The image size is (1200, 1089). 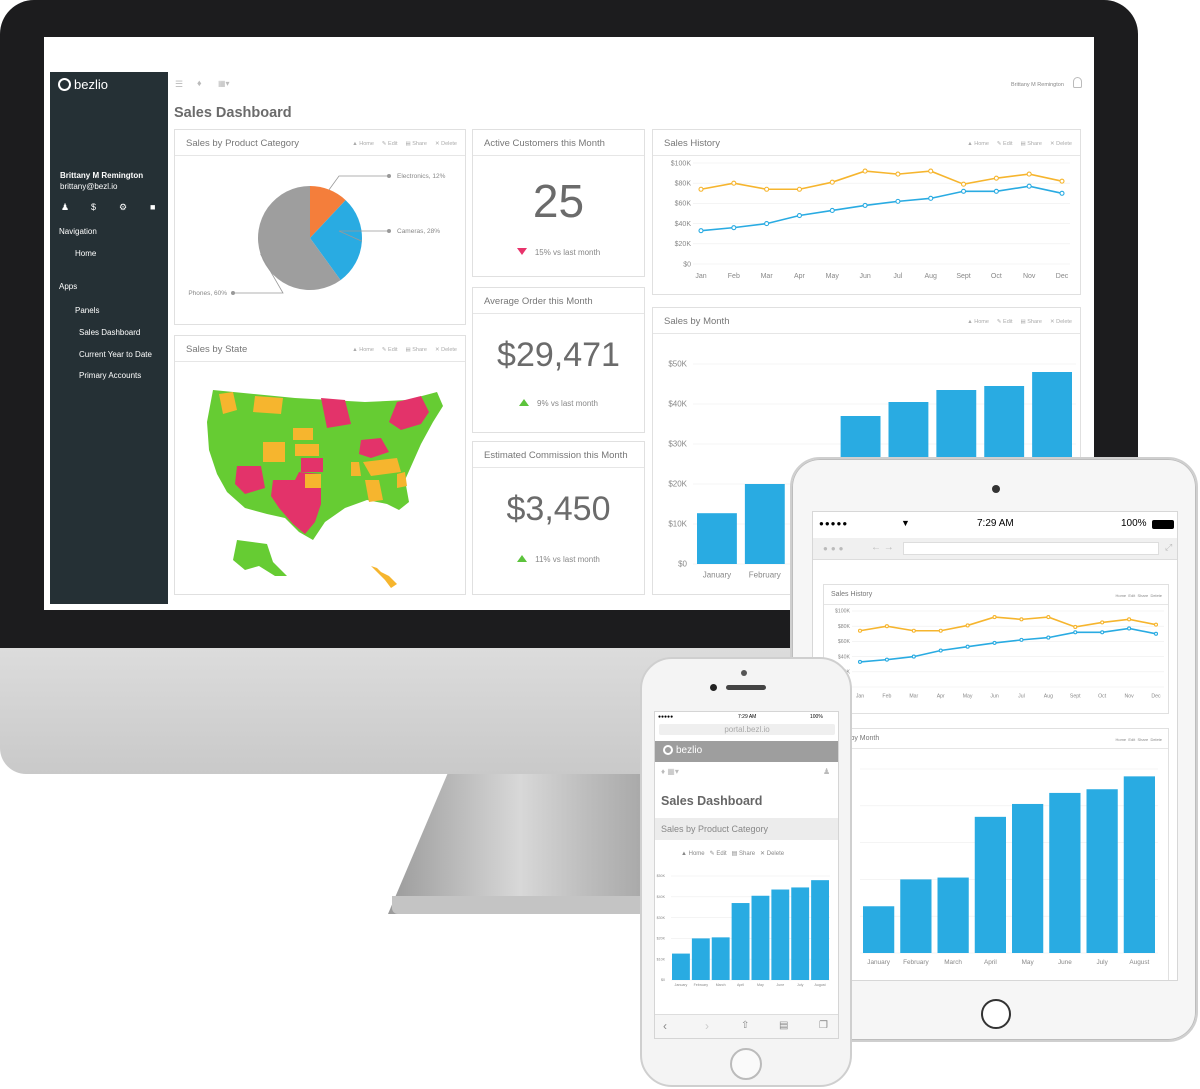 I want to click on bell-icon: ♦ ▦▾, so click(x=670, y=771).